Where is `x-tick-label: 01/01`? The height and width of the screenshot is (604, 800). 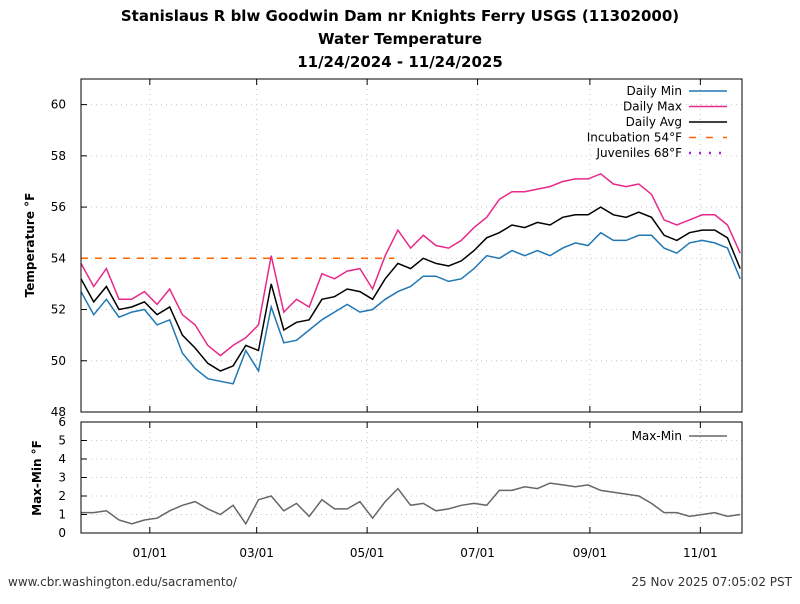 x-tick-label: 01/01 is located at coordinates (150, 553).